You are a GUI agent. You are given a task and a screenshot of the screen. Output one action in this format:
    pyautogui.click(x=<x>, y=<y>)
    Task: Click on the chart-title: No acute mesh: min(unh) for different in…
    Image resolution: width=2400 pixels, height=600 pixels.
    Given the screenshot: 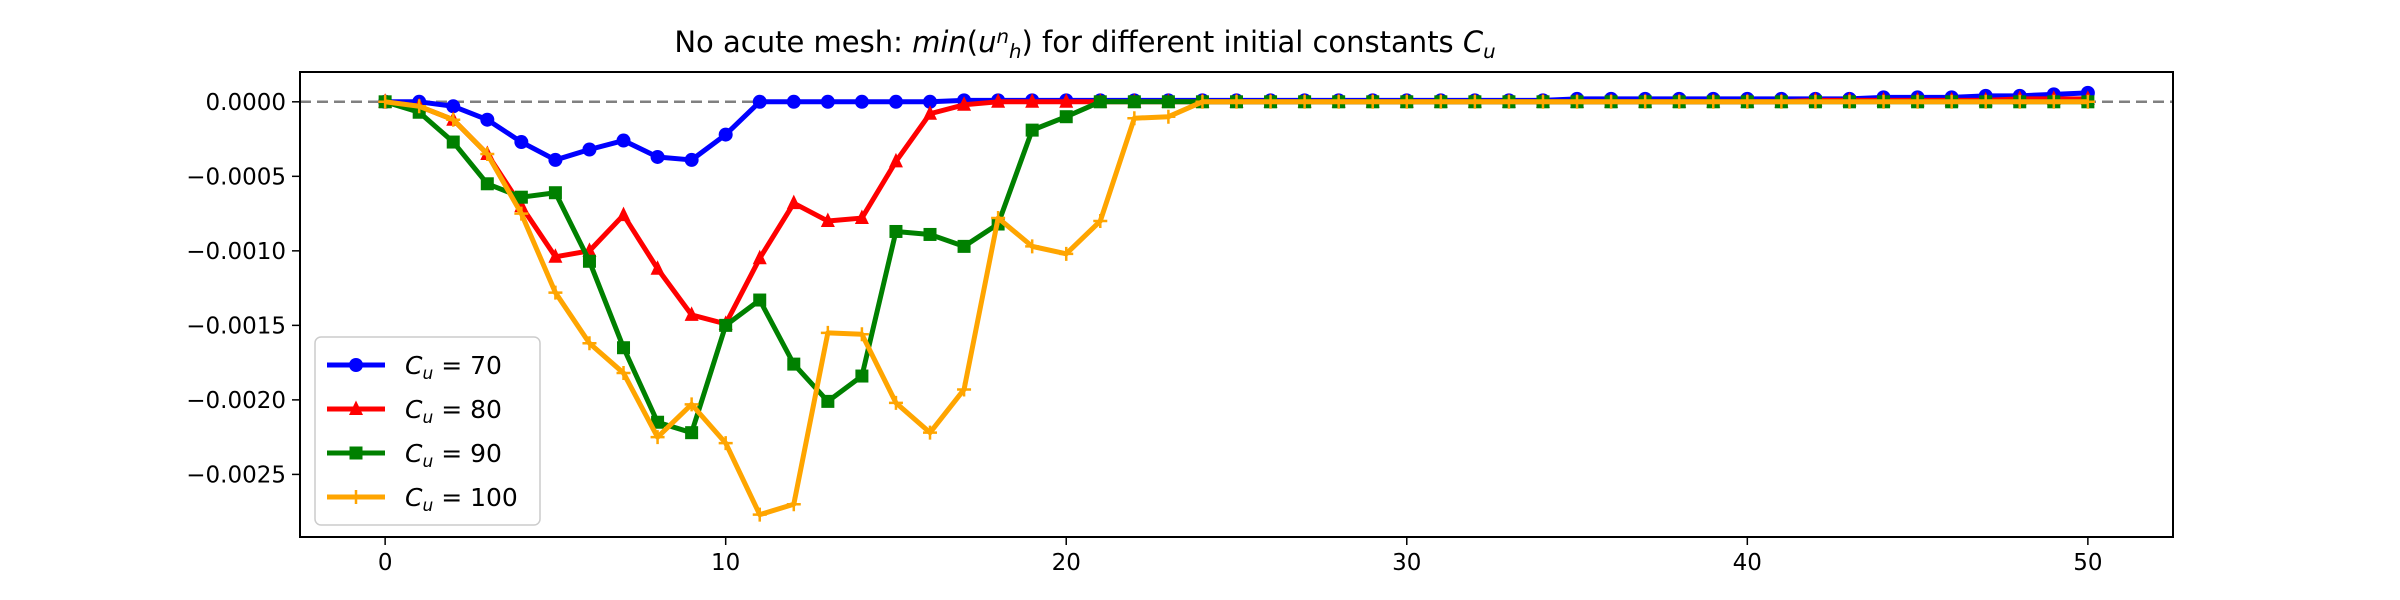 What is the action you would take?
    pyautogui.click(x=1084, y=44)
    